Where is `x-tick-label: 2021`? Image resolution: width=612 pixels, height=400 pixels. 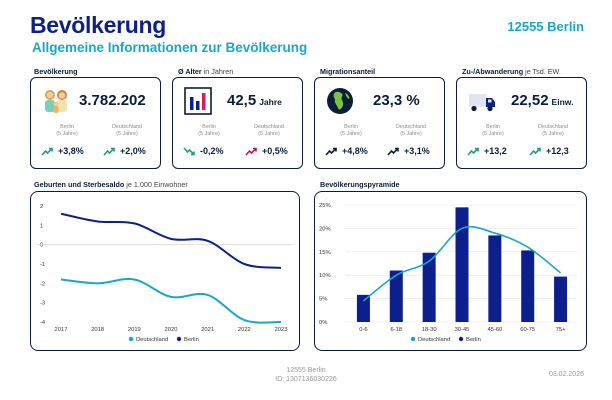
x-tick-label: 2021 is located at coordinates (207, 330).